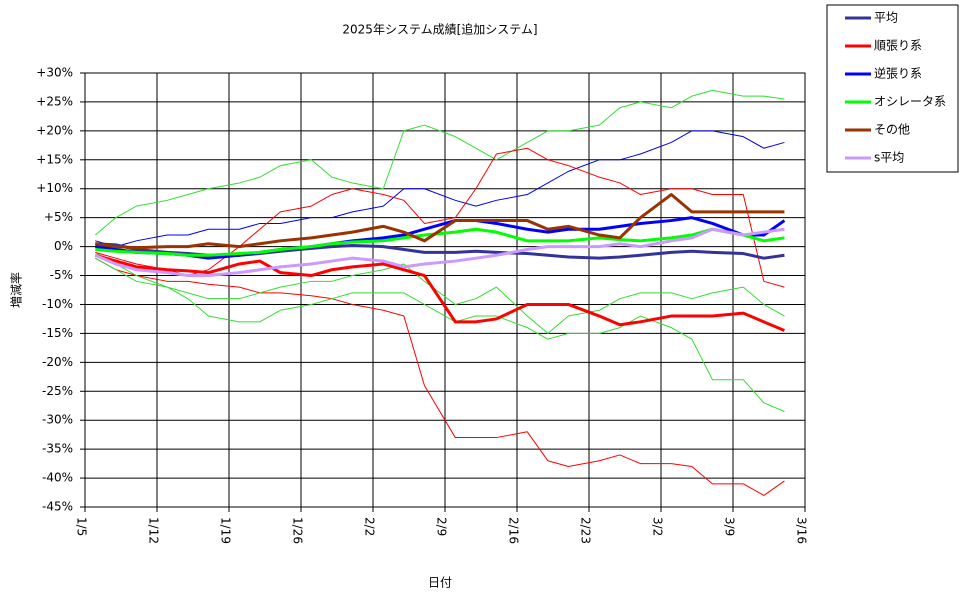 This screenshot has height=599, width=970. I want to click on legend-label: オシレータ系, so click(910, 102).